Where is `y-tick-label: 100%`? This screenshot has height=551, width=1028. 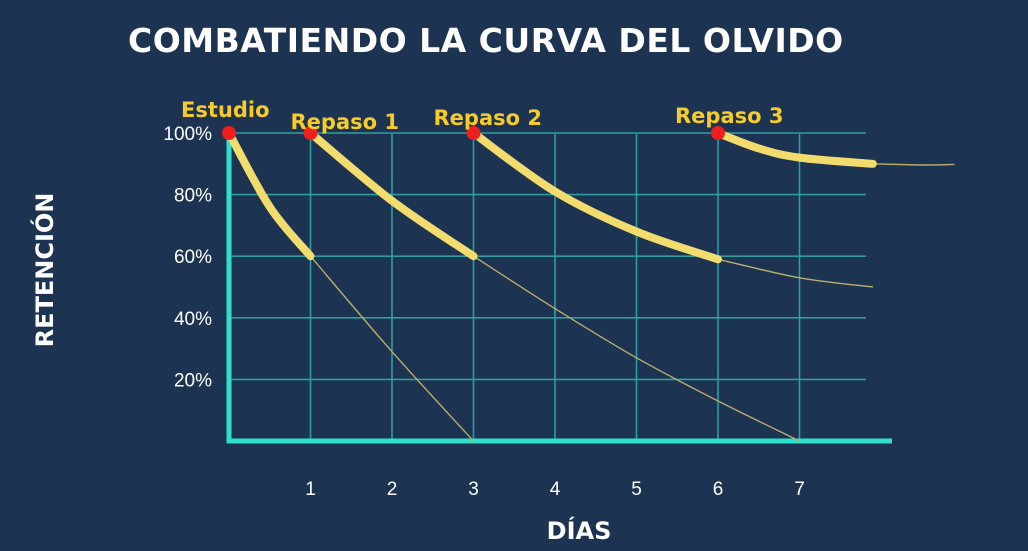
y-tick-label: 100% is located at coordinates (187, 134).